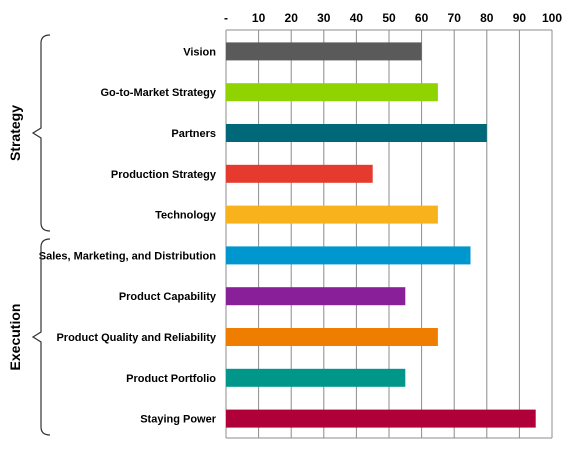 The height and width of the screenshot is (450, 576). What do you see at coordinates (186, 216) in the screenshot?
I see `category-label: Technology` at bounding box center [186, 216].